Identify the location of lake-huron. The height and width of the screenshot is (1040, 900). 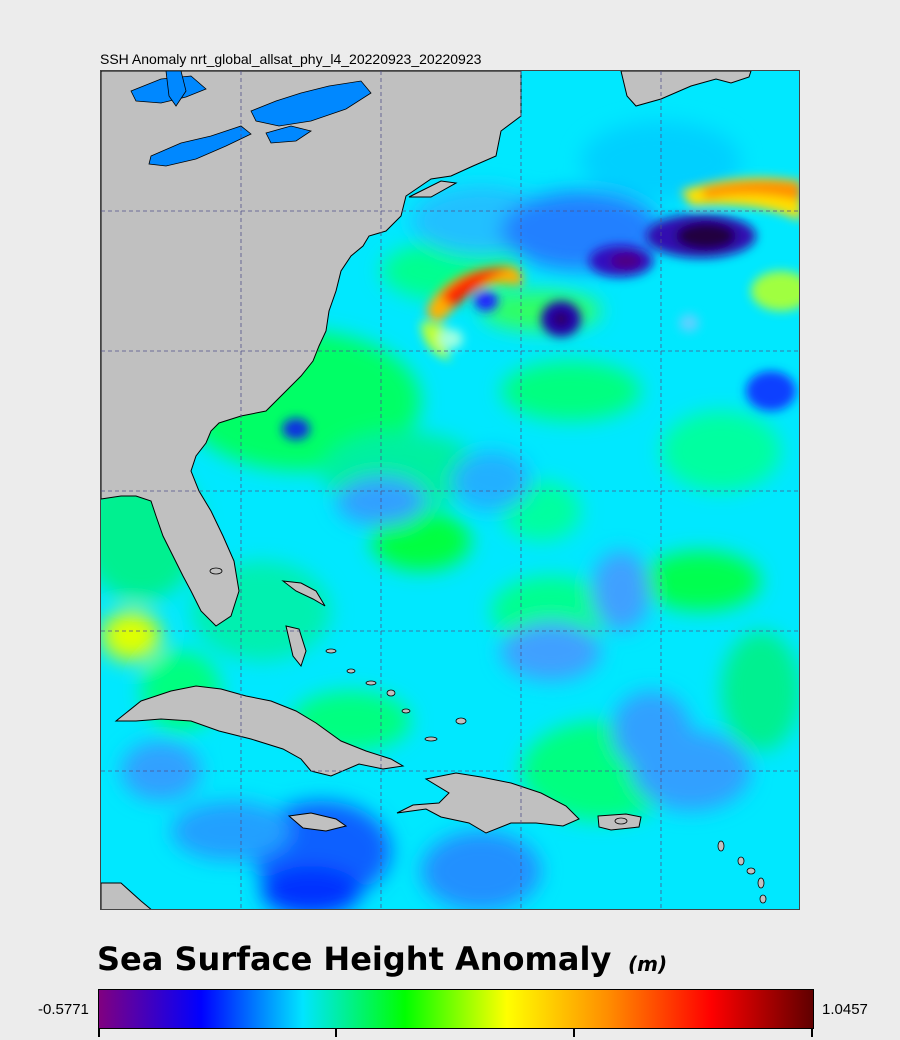
(311, 103).